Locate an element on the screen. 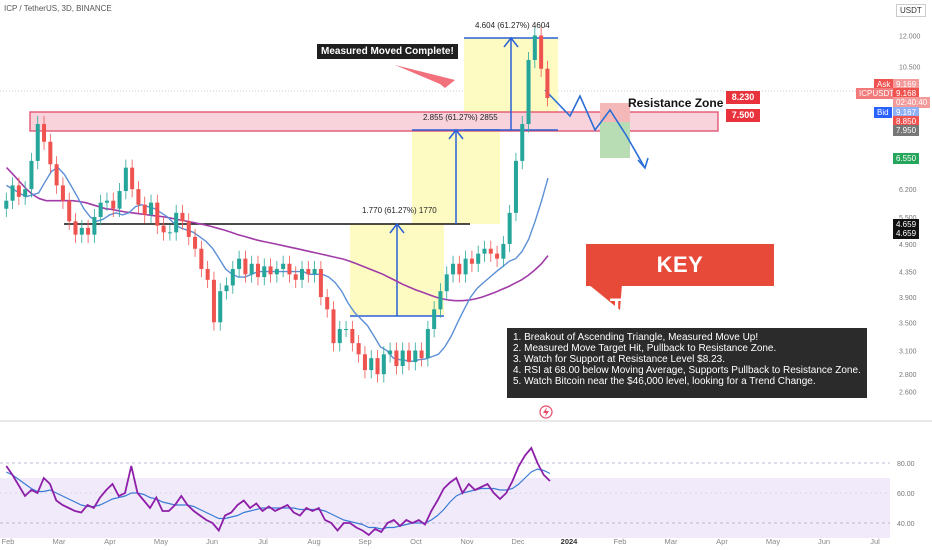 The height and width of the screenshot is (550, 932). time-tick: Jul is located at coordinates (263, 541).